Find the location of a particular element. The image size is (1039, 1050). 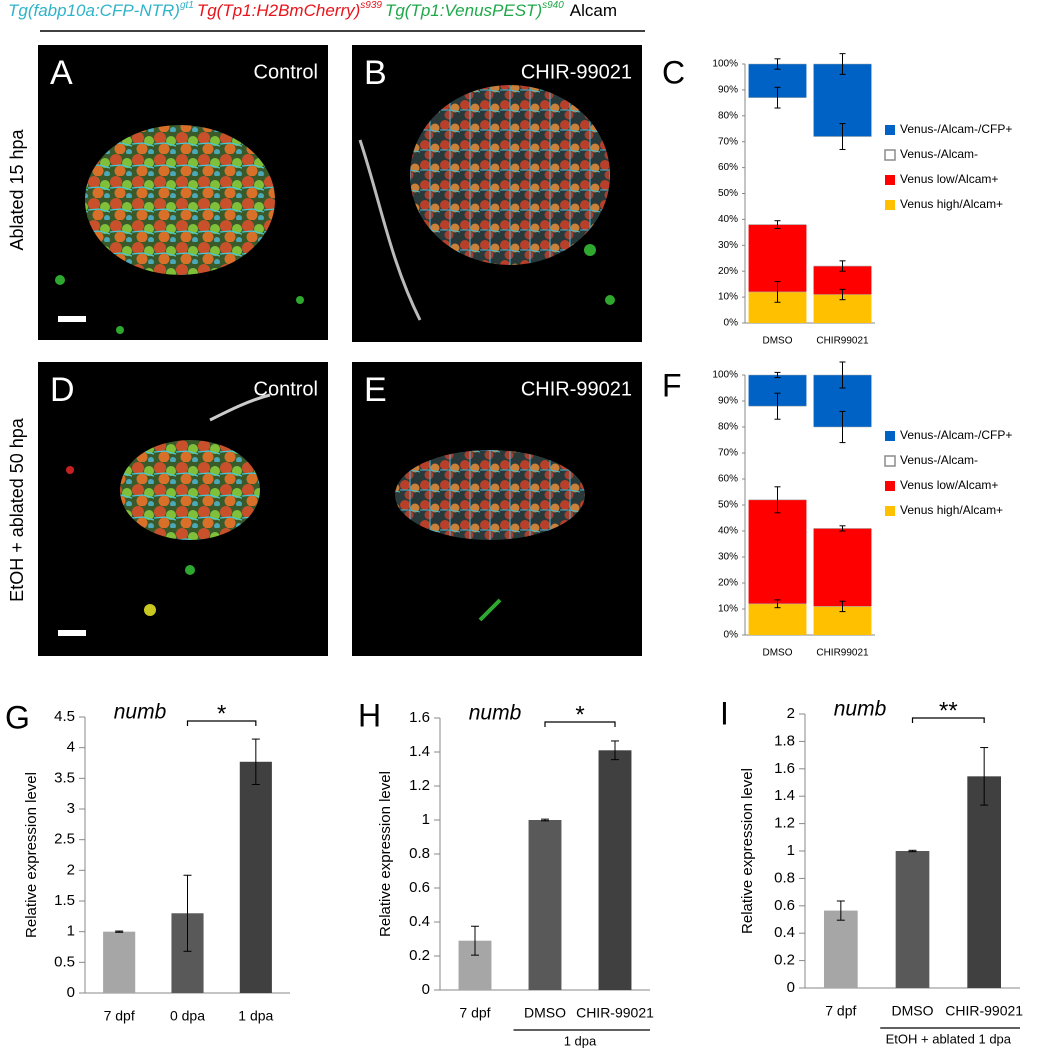

y-tick-label: 1.8 is located at coordinates (784, 740).